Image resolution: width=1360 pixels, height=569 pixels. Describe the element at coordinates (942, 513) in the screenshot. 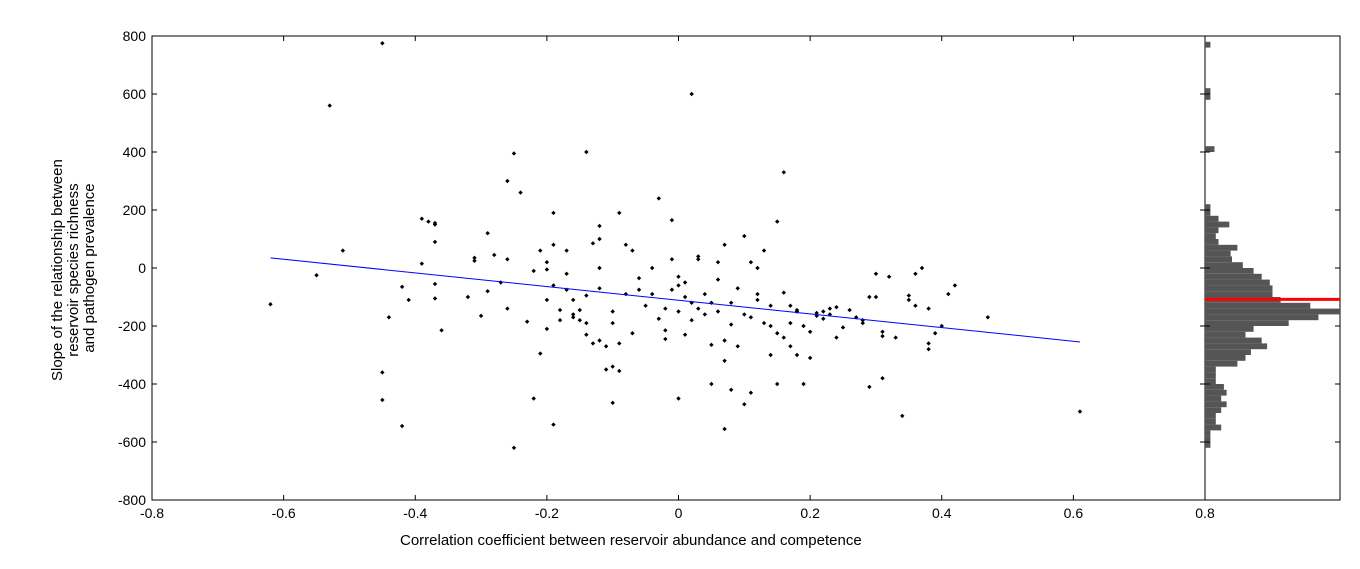

I see `x-tick-label: 0.4` at that location.